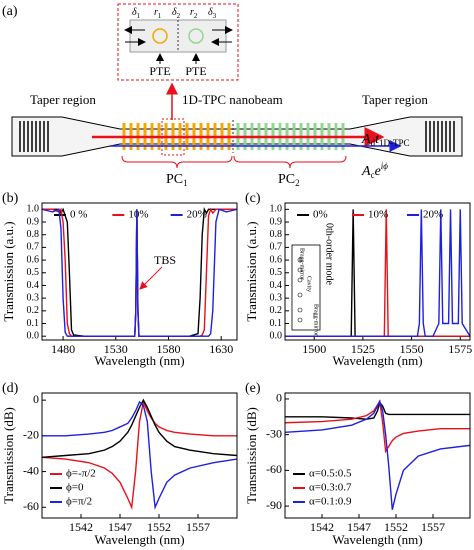 The width and height of the screenshot is (474, 550). I want to click on panel-label: (b), so click(10, 198).